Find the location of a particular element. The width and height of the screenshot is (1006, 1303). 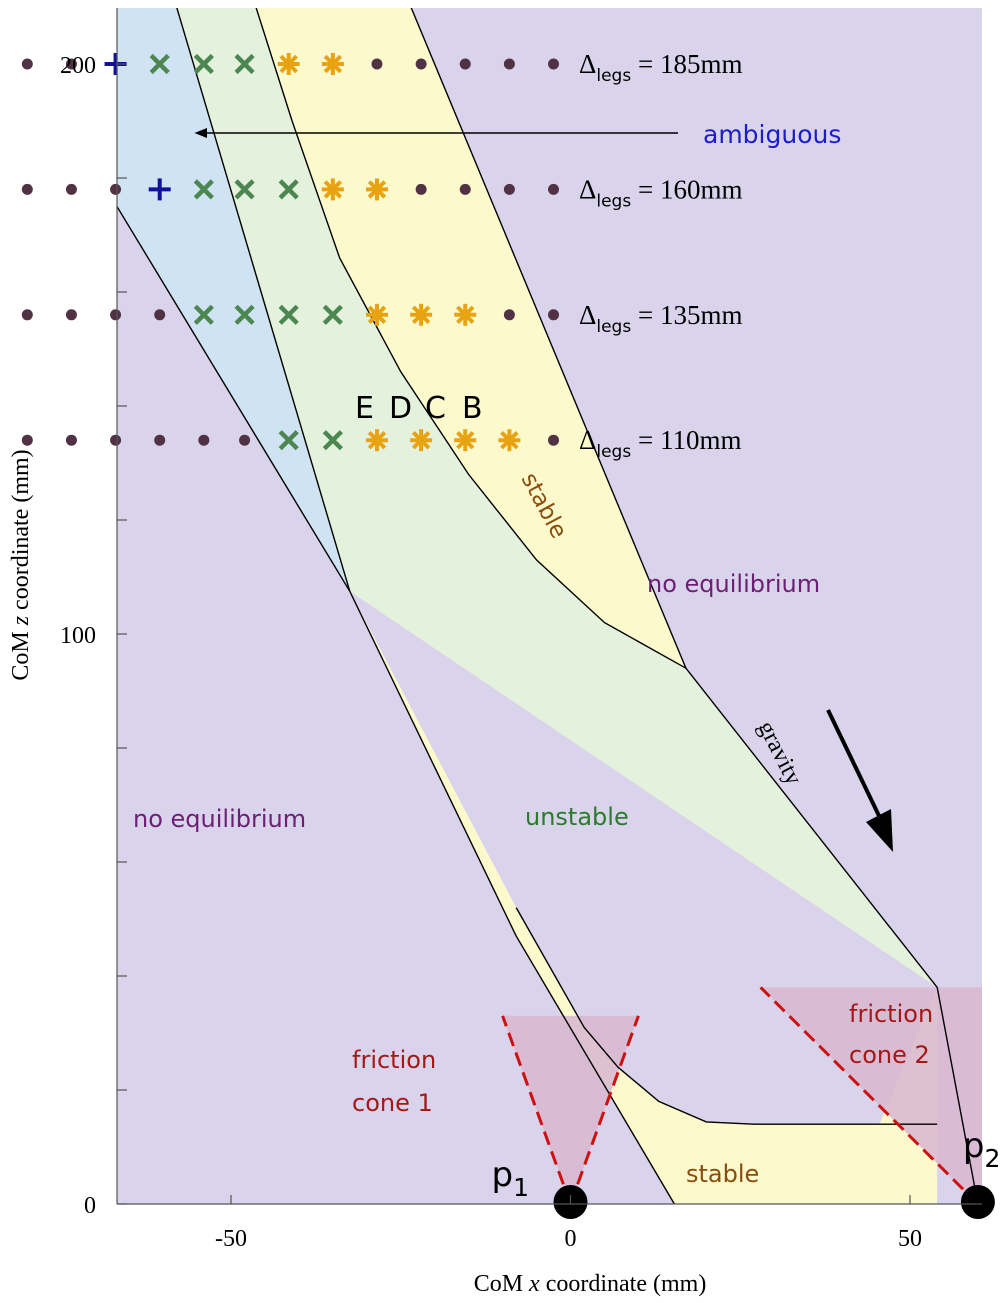

series-label: Δlegs = 160mm is located at coordinates (660, 192).